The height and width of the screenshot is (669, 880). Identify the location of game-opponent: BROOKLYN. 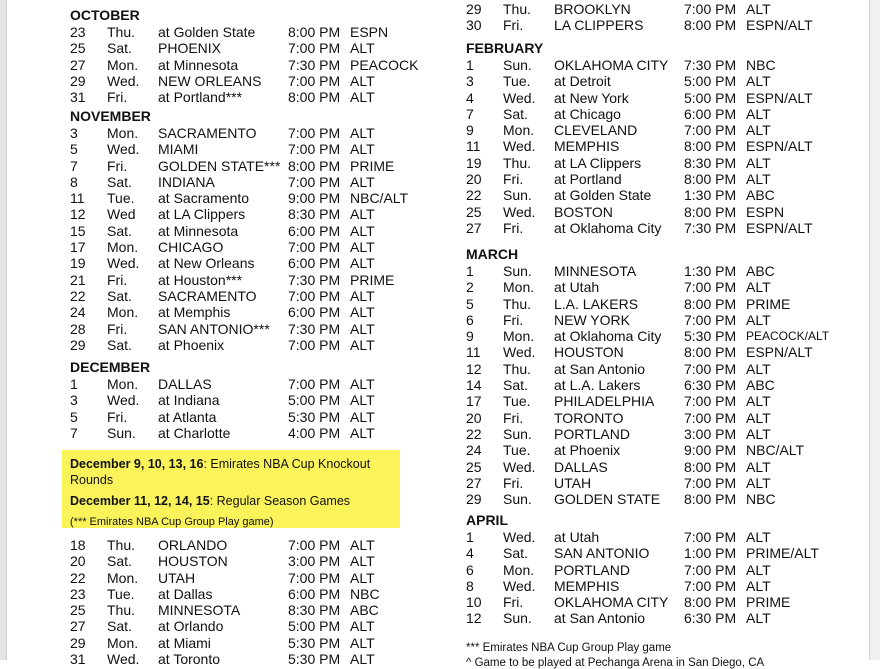
(592, 9).